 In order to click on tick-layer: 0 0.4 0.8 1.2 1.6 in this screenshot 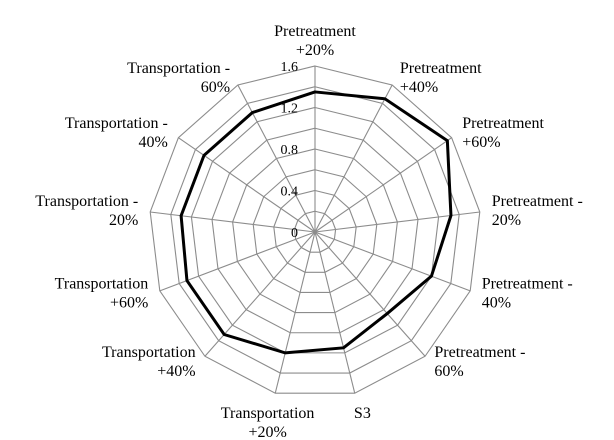, I will do `click(290, 150)`.